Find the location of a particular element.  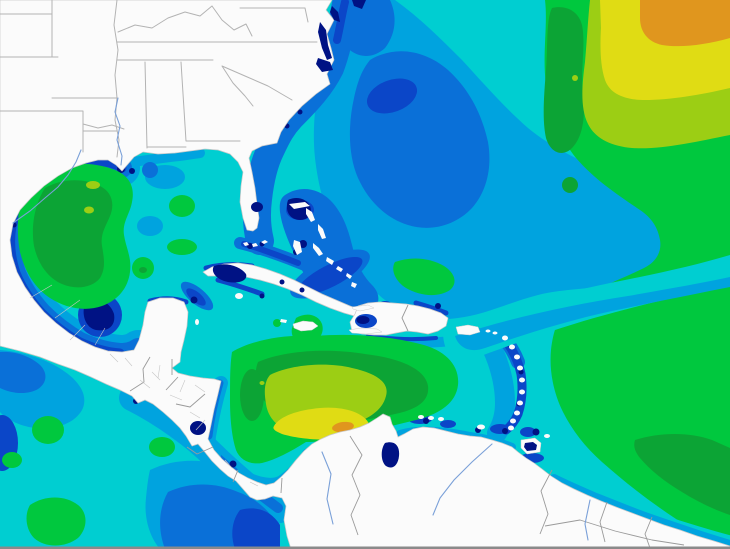

green-dot is located at coordinates (277, 323).